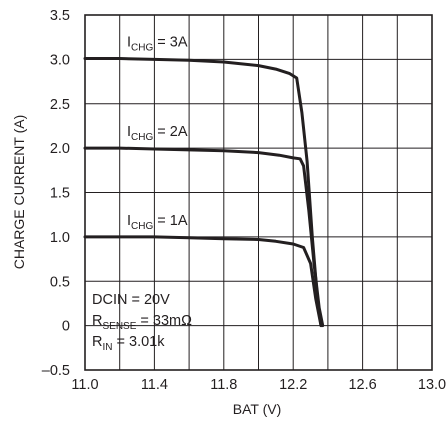  I want to click on condition-label: RSENSE = 33mΩ, so click(142, 322).